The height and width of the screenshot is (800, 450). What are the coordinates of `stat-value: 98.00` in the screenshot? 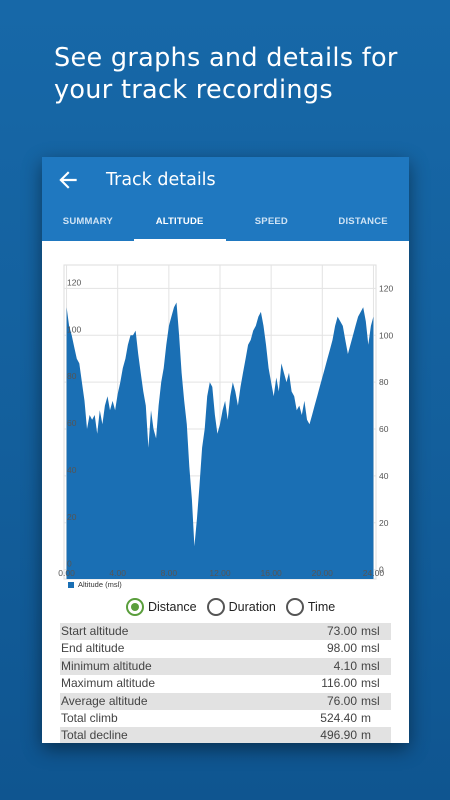 It's located at (341, 648).